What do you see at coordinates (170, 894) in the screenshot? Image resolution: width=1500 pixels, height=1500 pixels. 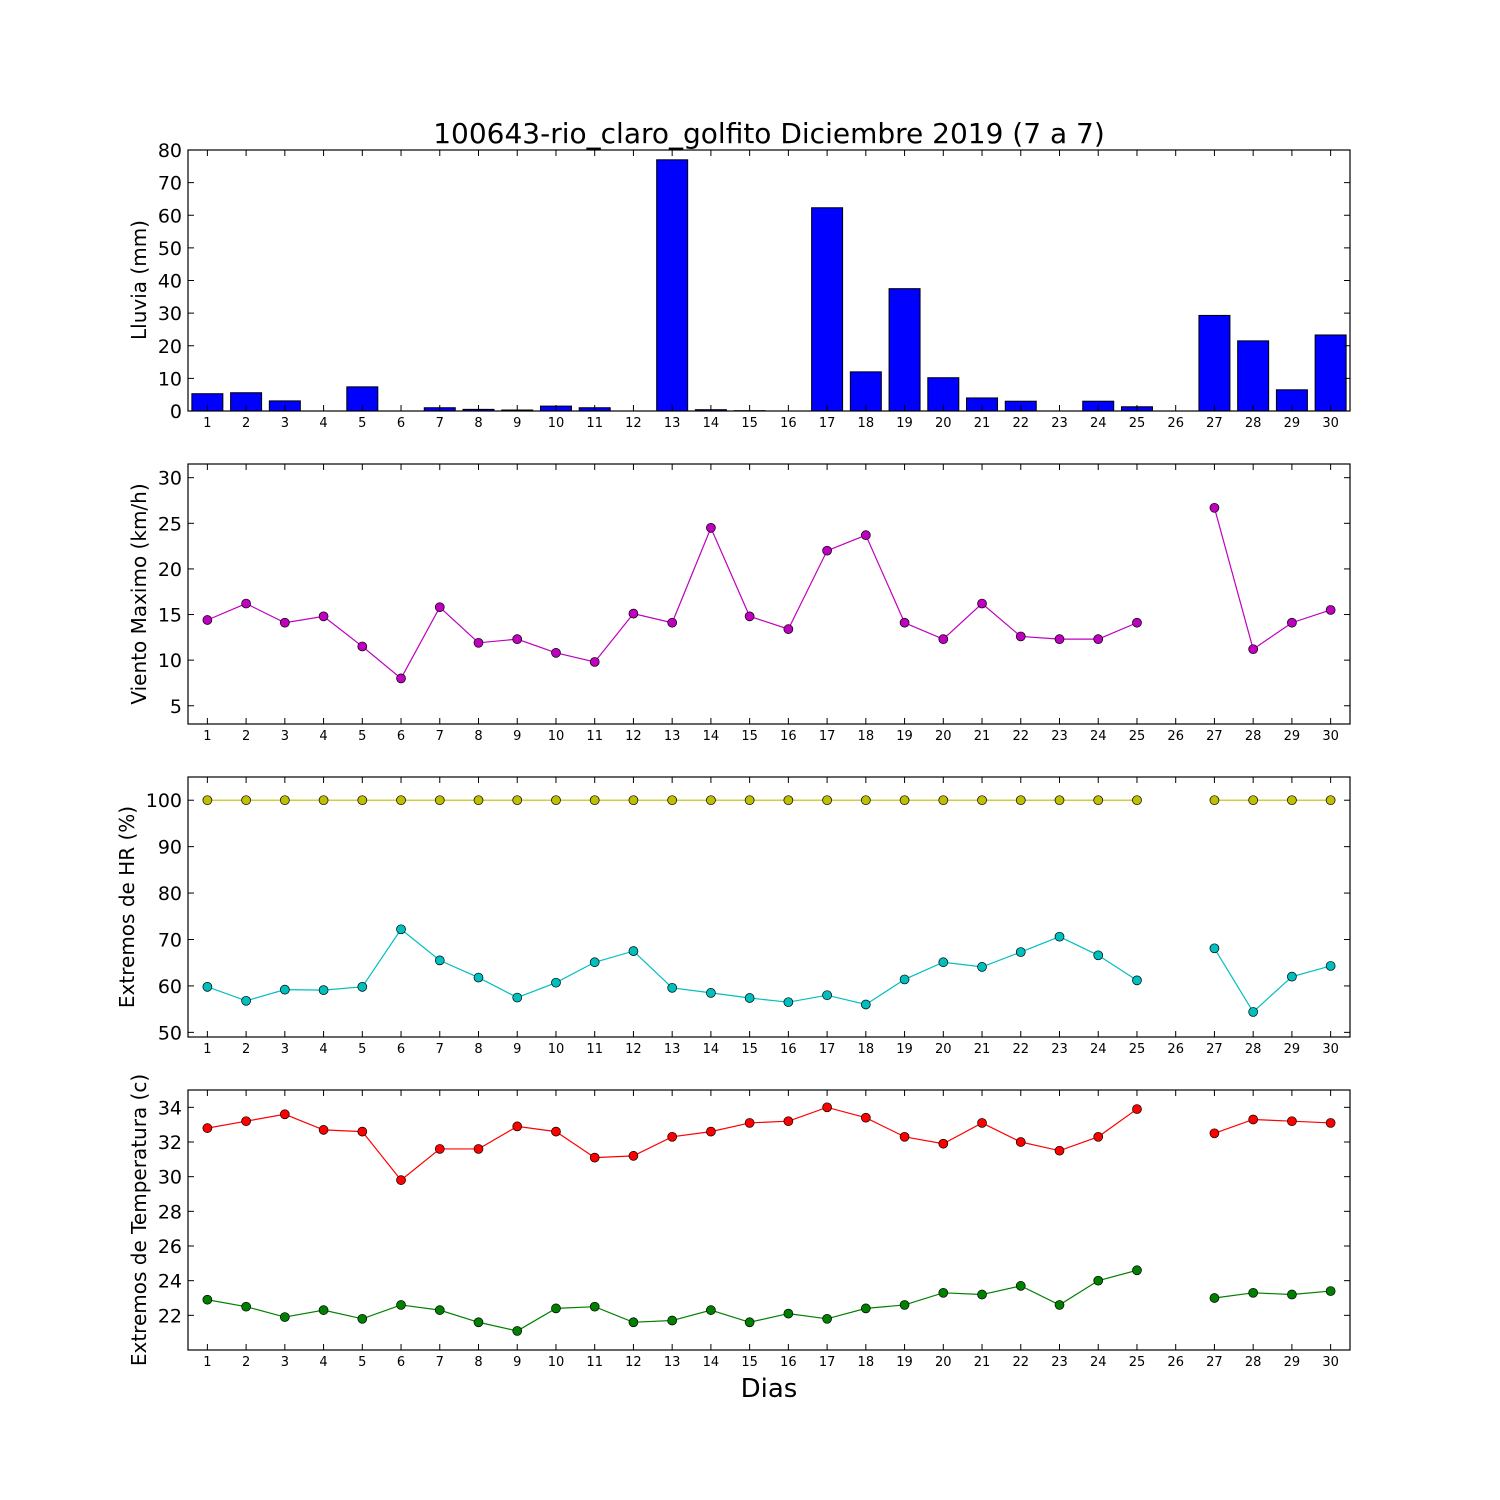 I see `humidity-y-tick-label: 80` at bounding box center [170, 894].